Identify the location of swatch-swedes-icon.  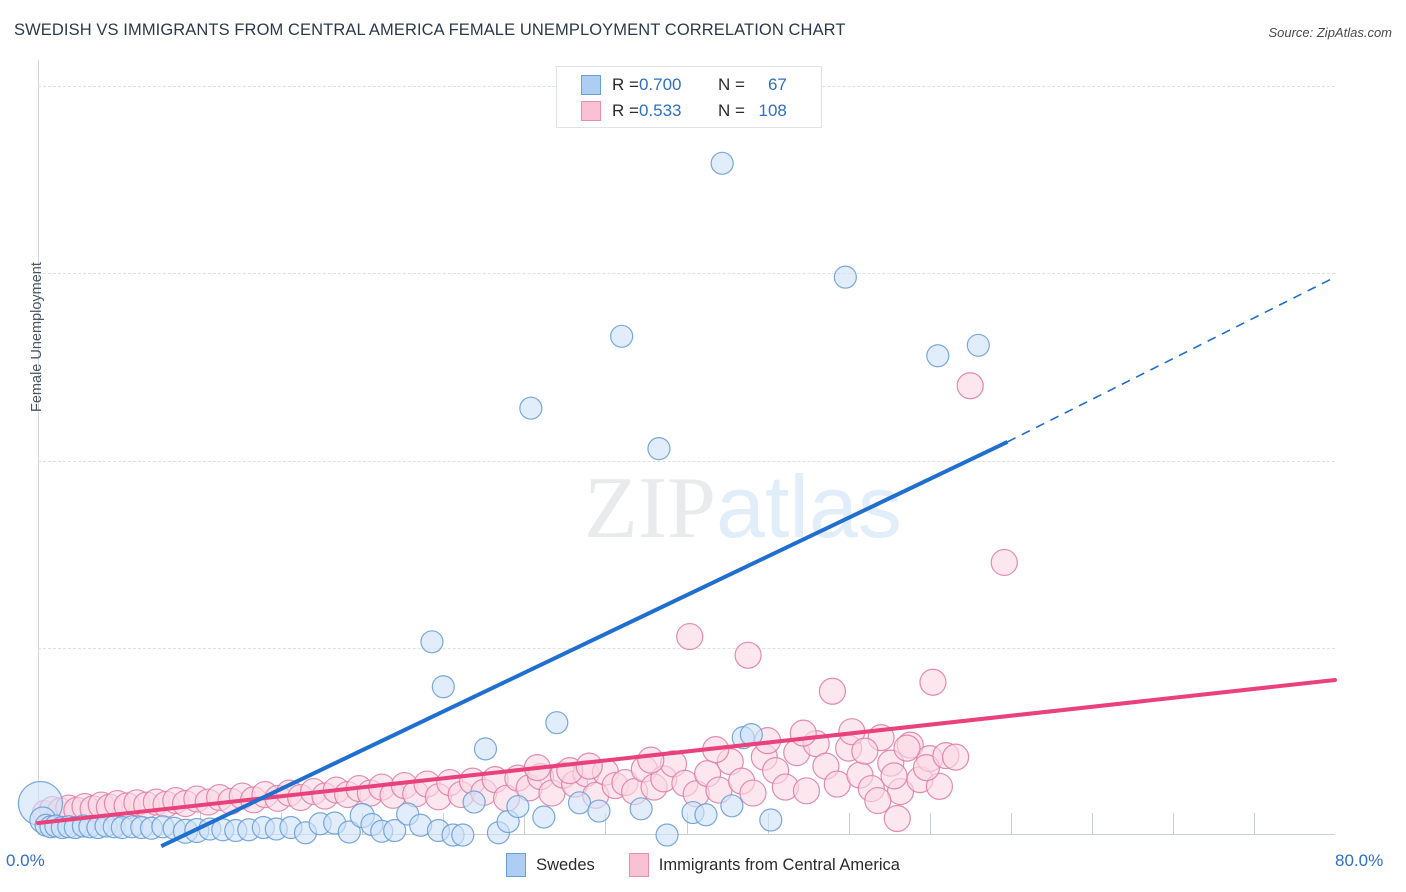
(591, 85).